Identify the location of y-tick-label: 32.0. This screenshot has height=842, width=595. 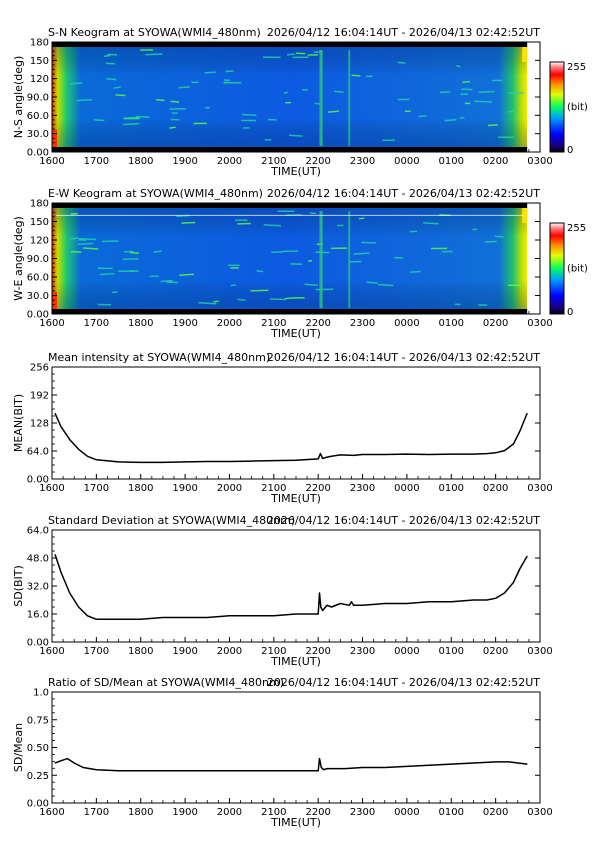
(38, 587).